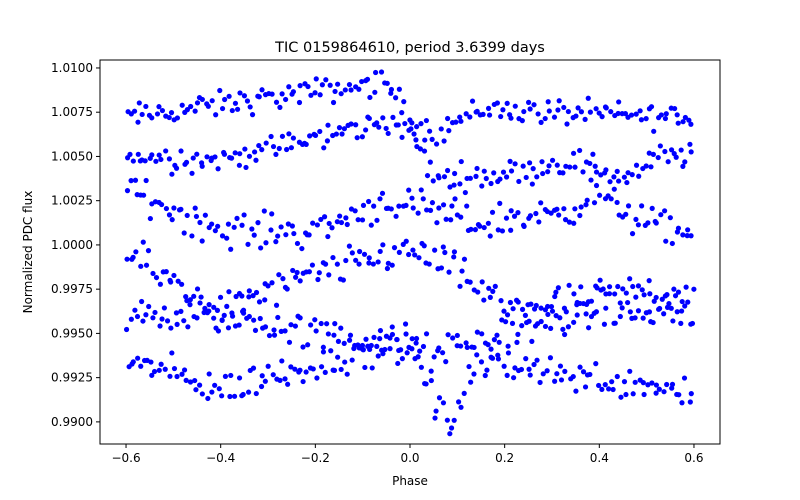 The height and width of the screenshot is (500, 800). I want to click on x-tick-label: −0.2, so click(315, 458).